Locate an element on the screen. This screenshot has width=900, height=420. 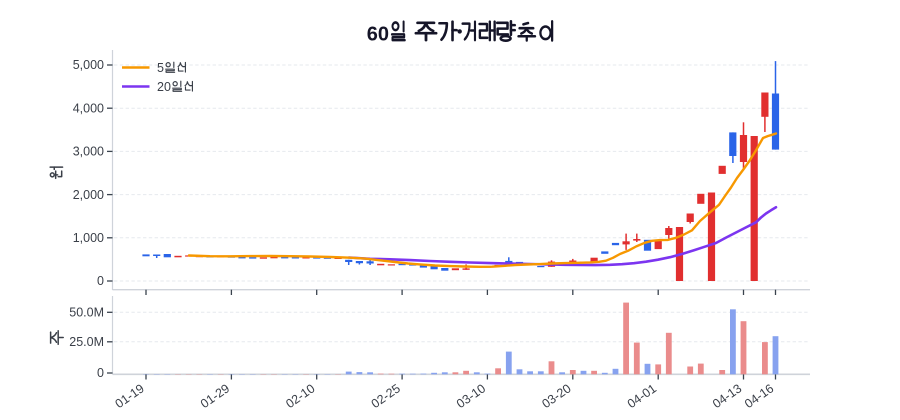
svg-text: 50.0M is located at coordinates (86, 313).